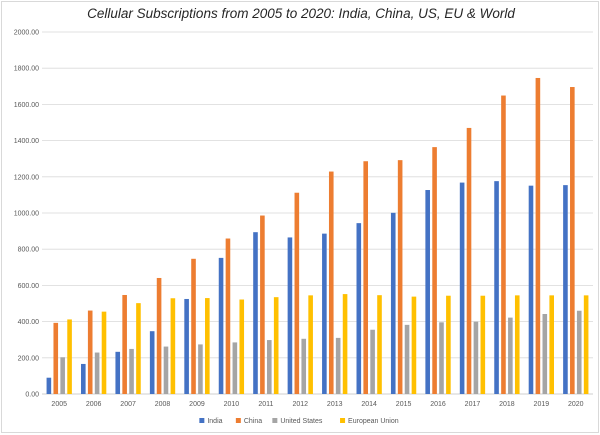  I want to click on y-tick-label: 1400.00, so click(26, 141).